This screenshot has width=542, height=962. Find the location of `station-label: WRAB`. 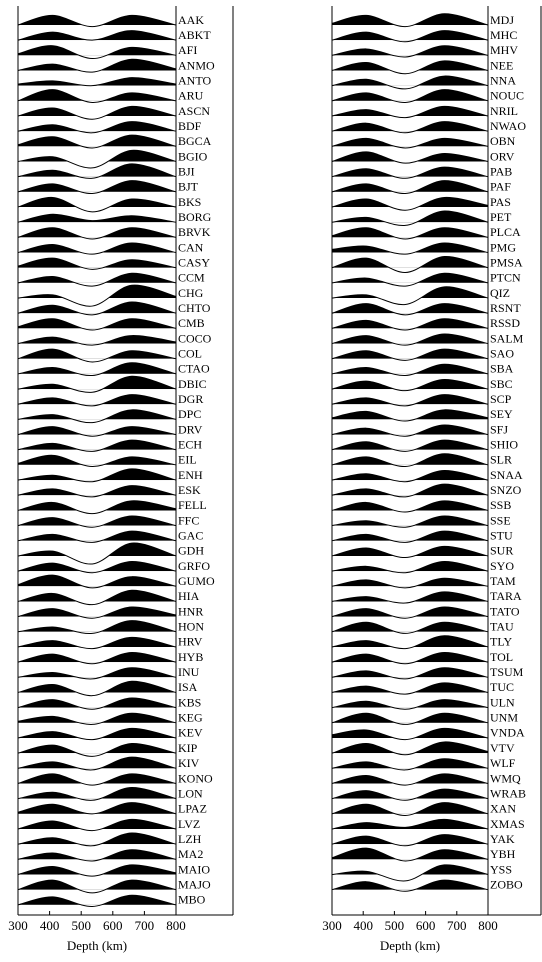

station-label: WRAB is located at coordinates (508, 793).